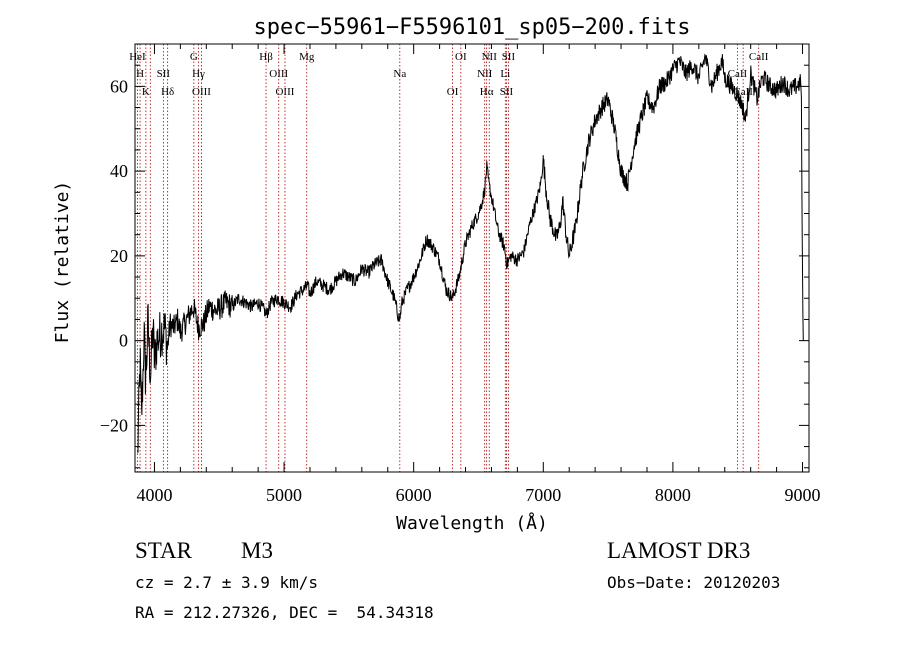 The height and width of the screenshot is (649, 900). What do you see at coordinates (137, 57) in the screenshot?
I see `line-label: HeI` at bounding box center [137, 57].